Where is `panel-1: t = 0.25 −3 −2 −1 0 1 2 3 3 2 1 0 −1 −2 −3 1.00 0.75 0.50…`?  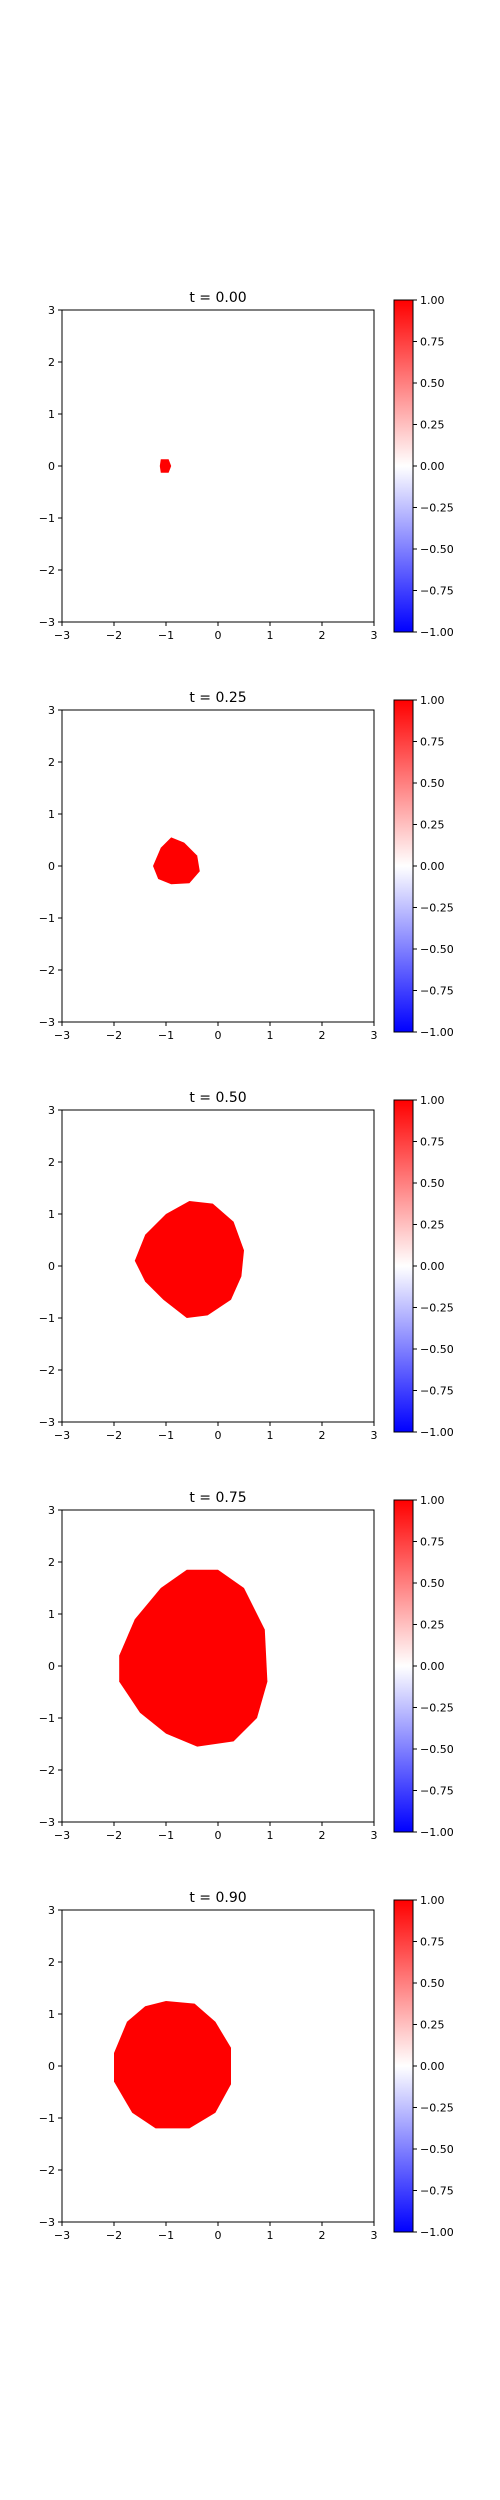 panel-1: t = 0.25 −3 −2 −1 0 1 2 3 3 2 1 0 −1 −2 −3 1.00 0.75 0.50… is located at coordinates (246, 866).